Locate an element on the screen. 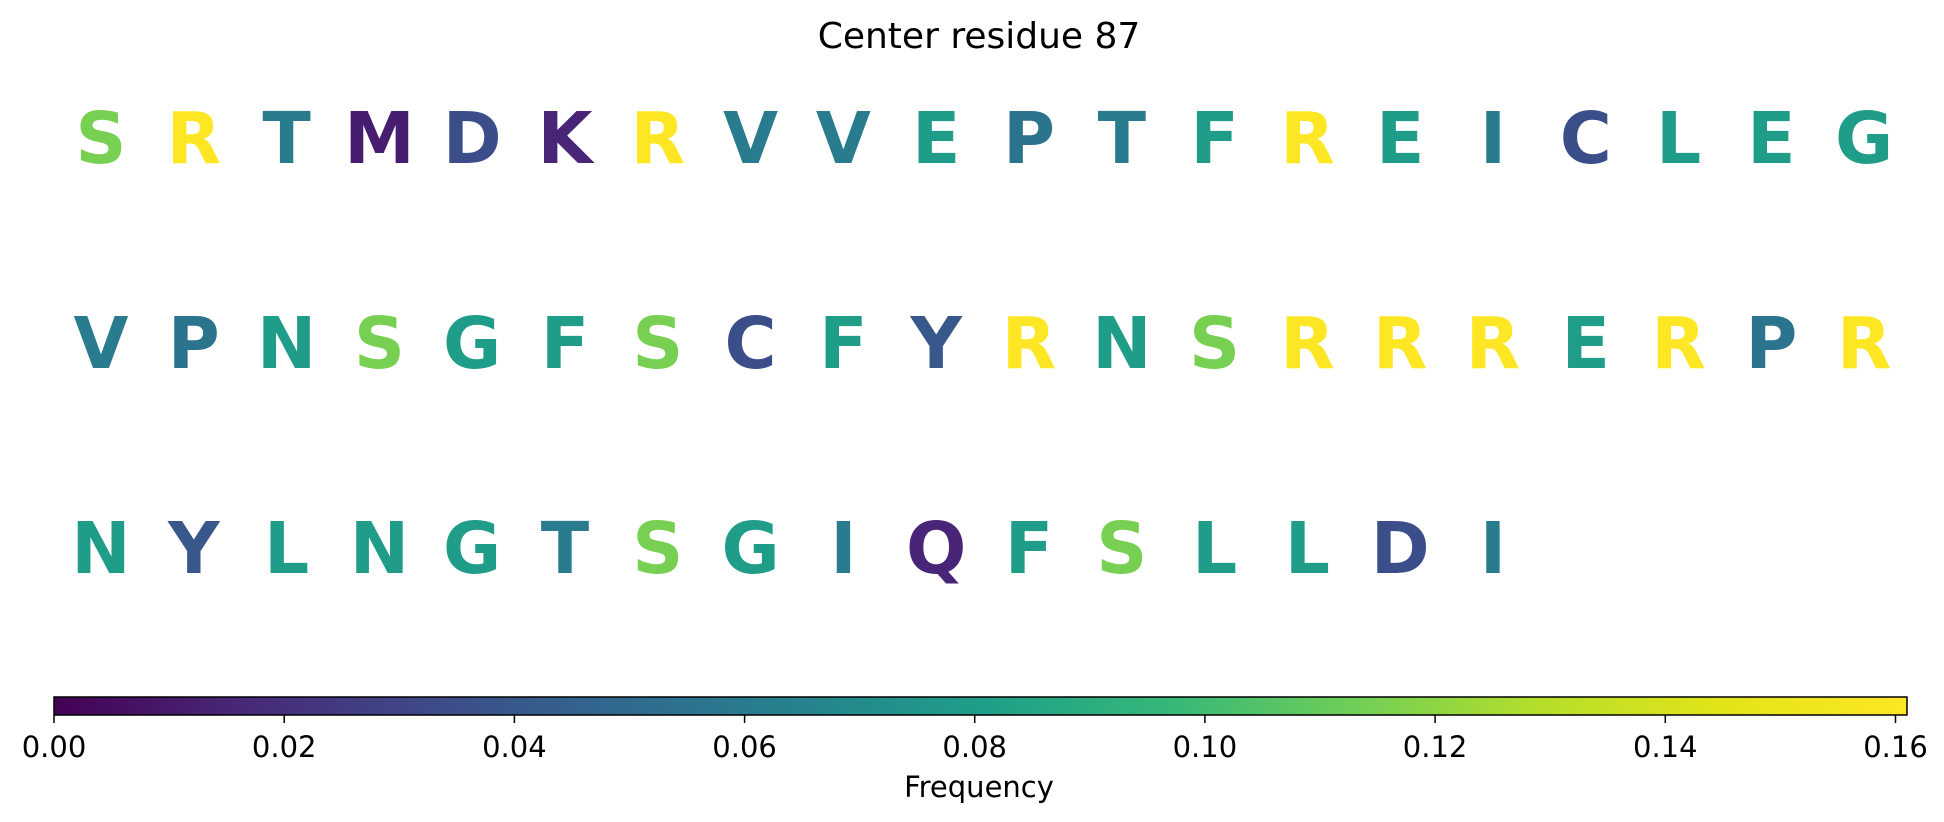 The image size is (1944, 822). colorbar is located at coordinates (980, 706).